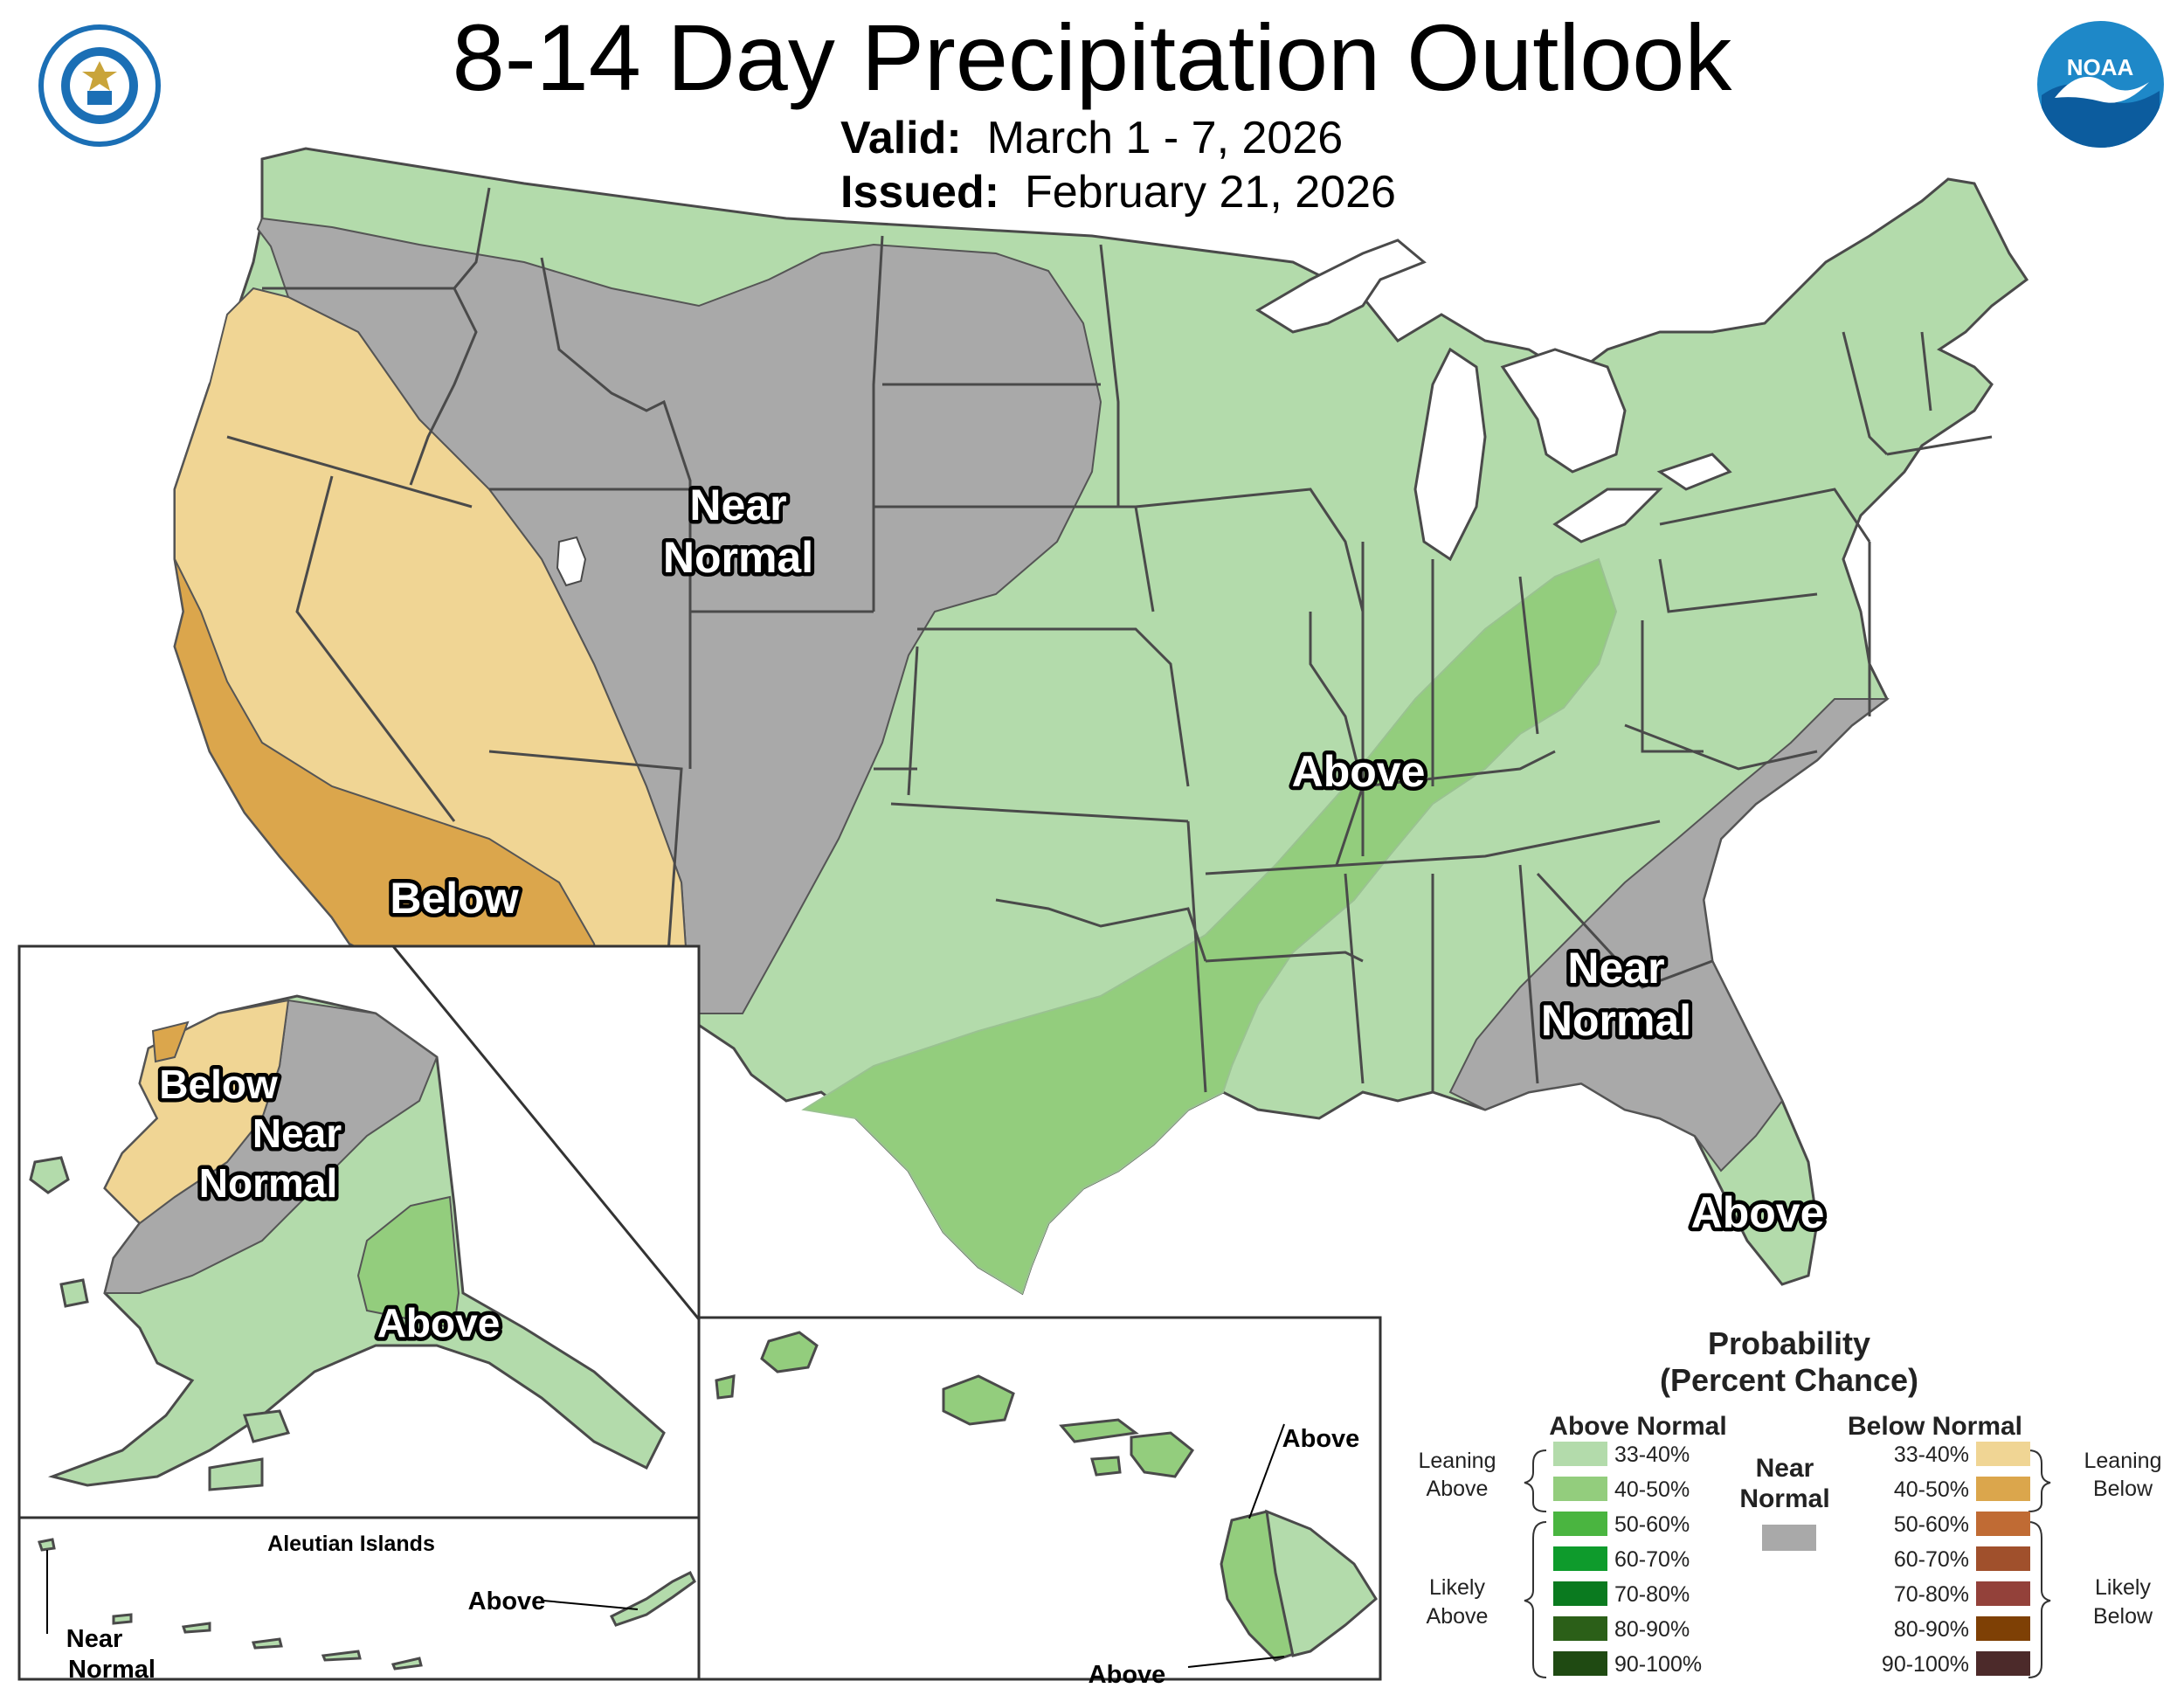 The width and height of the screenshot is (2184, 1688). Describe the element at coordinates (1925, 1664) in the screenshot. I see `legend-below-label-6: 90-100%` at that location.